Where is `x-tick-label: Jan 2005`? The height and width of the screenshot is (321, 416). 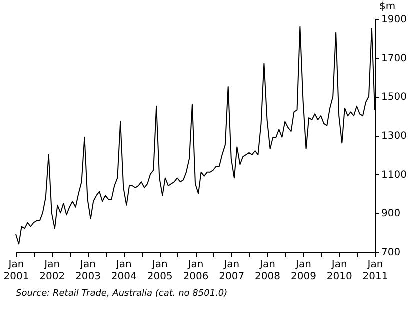
x-tick-label: Jan 2005 is located at coordinates (160, 271).